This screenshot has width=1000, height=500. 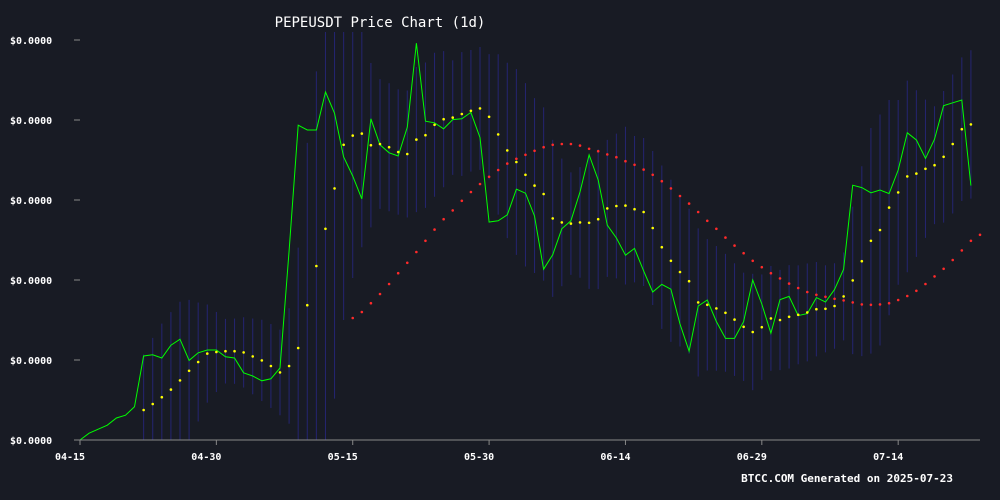 I want to click on x-tick-label: 05-30, so click(x=479, y=457).